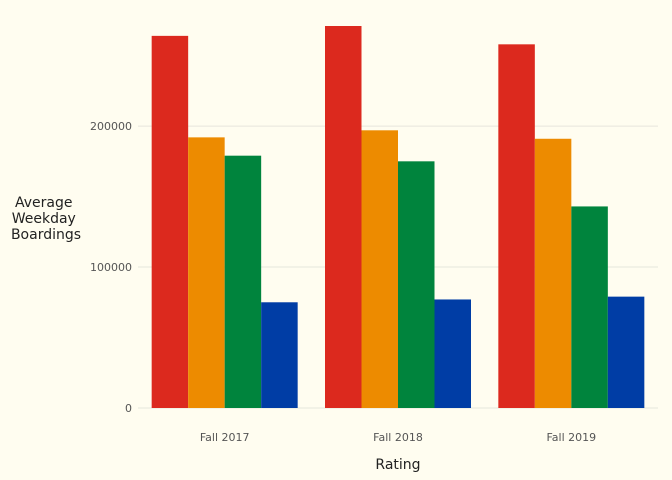  I want to click on y-tick-label: 200000, so click(111, 126).